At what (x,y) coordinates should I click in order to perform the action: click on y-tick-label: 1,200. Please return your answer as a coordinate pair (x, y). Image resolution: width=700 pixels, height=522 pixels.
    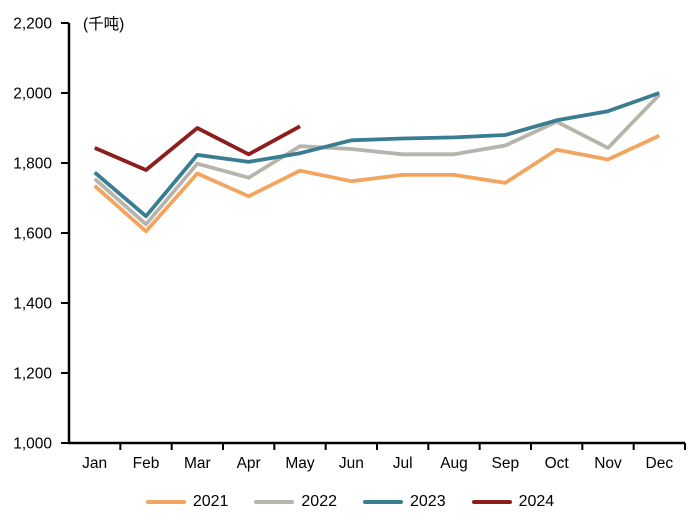
    Looking at the image, I should click on (32, 374).